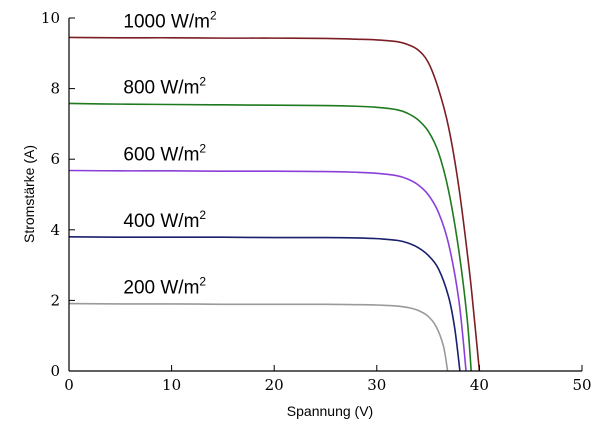 This screenshot has height=426, width=605. Describe the element at coordinates (55, 371) in the screenshot. I see `y-tick-label: 0` at that location.